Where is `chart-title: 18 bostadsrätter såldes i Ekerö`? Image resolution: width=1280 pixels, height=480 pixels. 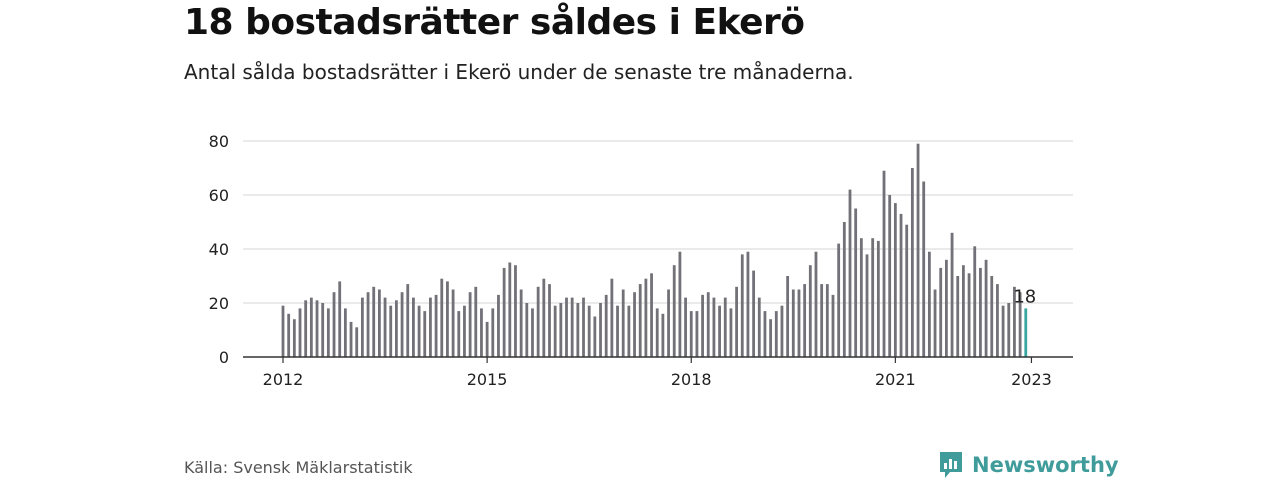 chart-title: 18 bostadsrätter såldes i Ekerö is located at coordinates (494, 22).